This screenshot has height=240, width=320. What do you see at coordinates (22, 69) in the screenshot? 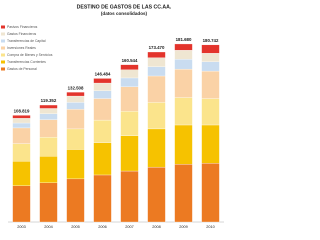
I see `legend-label: Gastos de Personal` at bounding box center [22, 69].